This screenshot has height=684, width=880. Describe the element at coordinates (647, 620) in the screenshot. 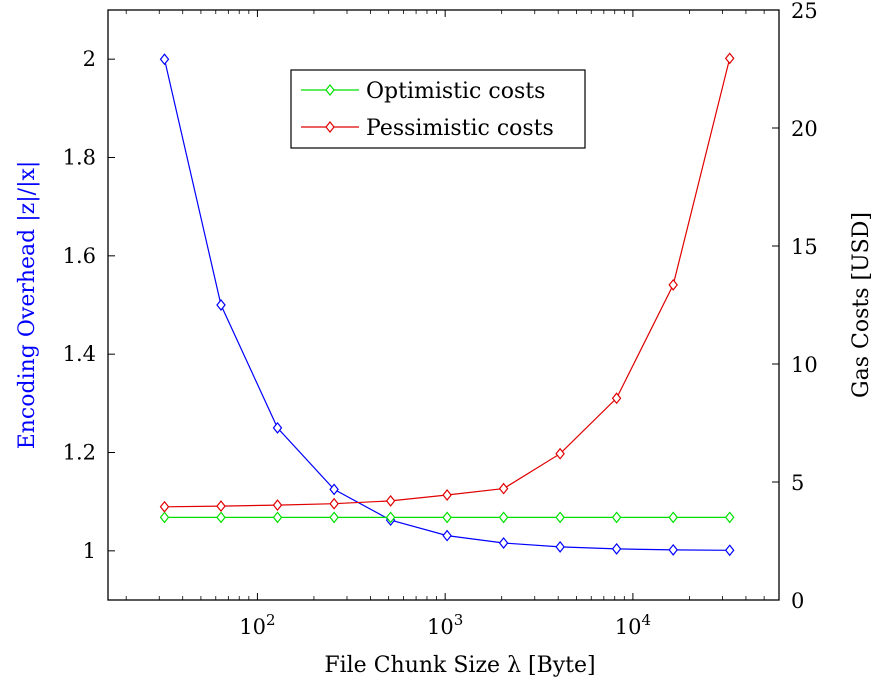

I see `x-tick-label-exponent: 4` at that location.